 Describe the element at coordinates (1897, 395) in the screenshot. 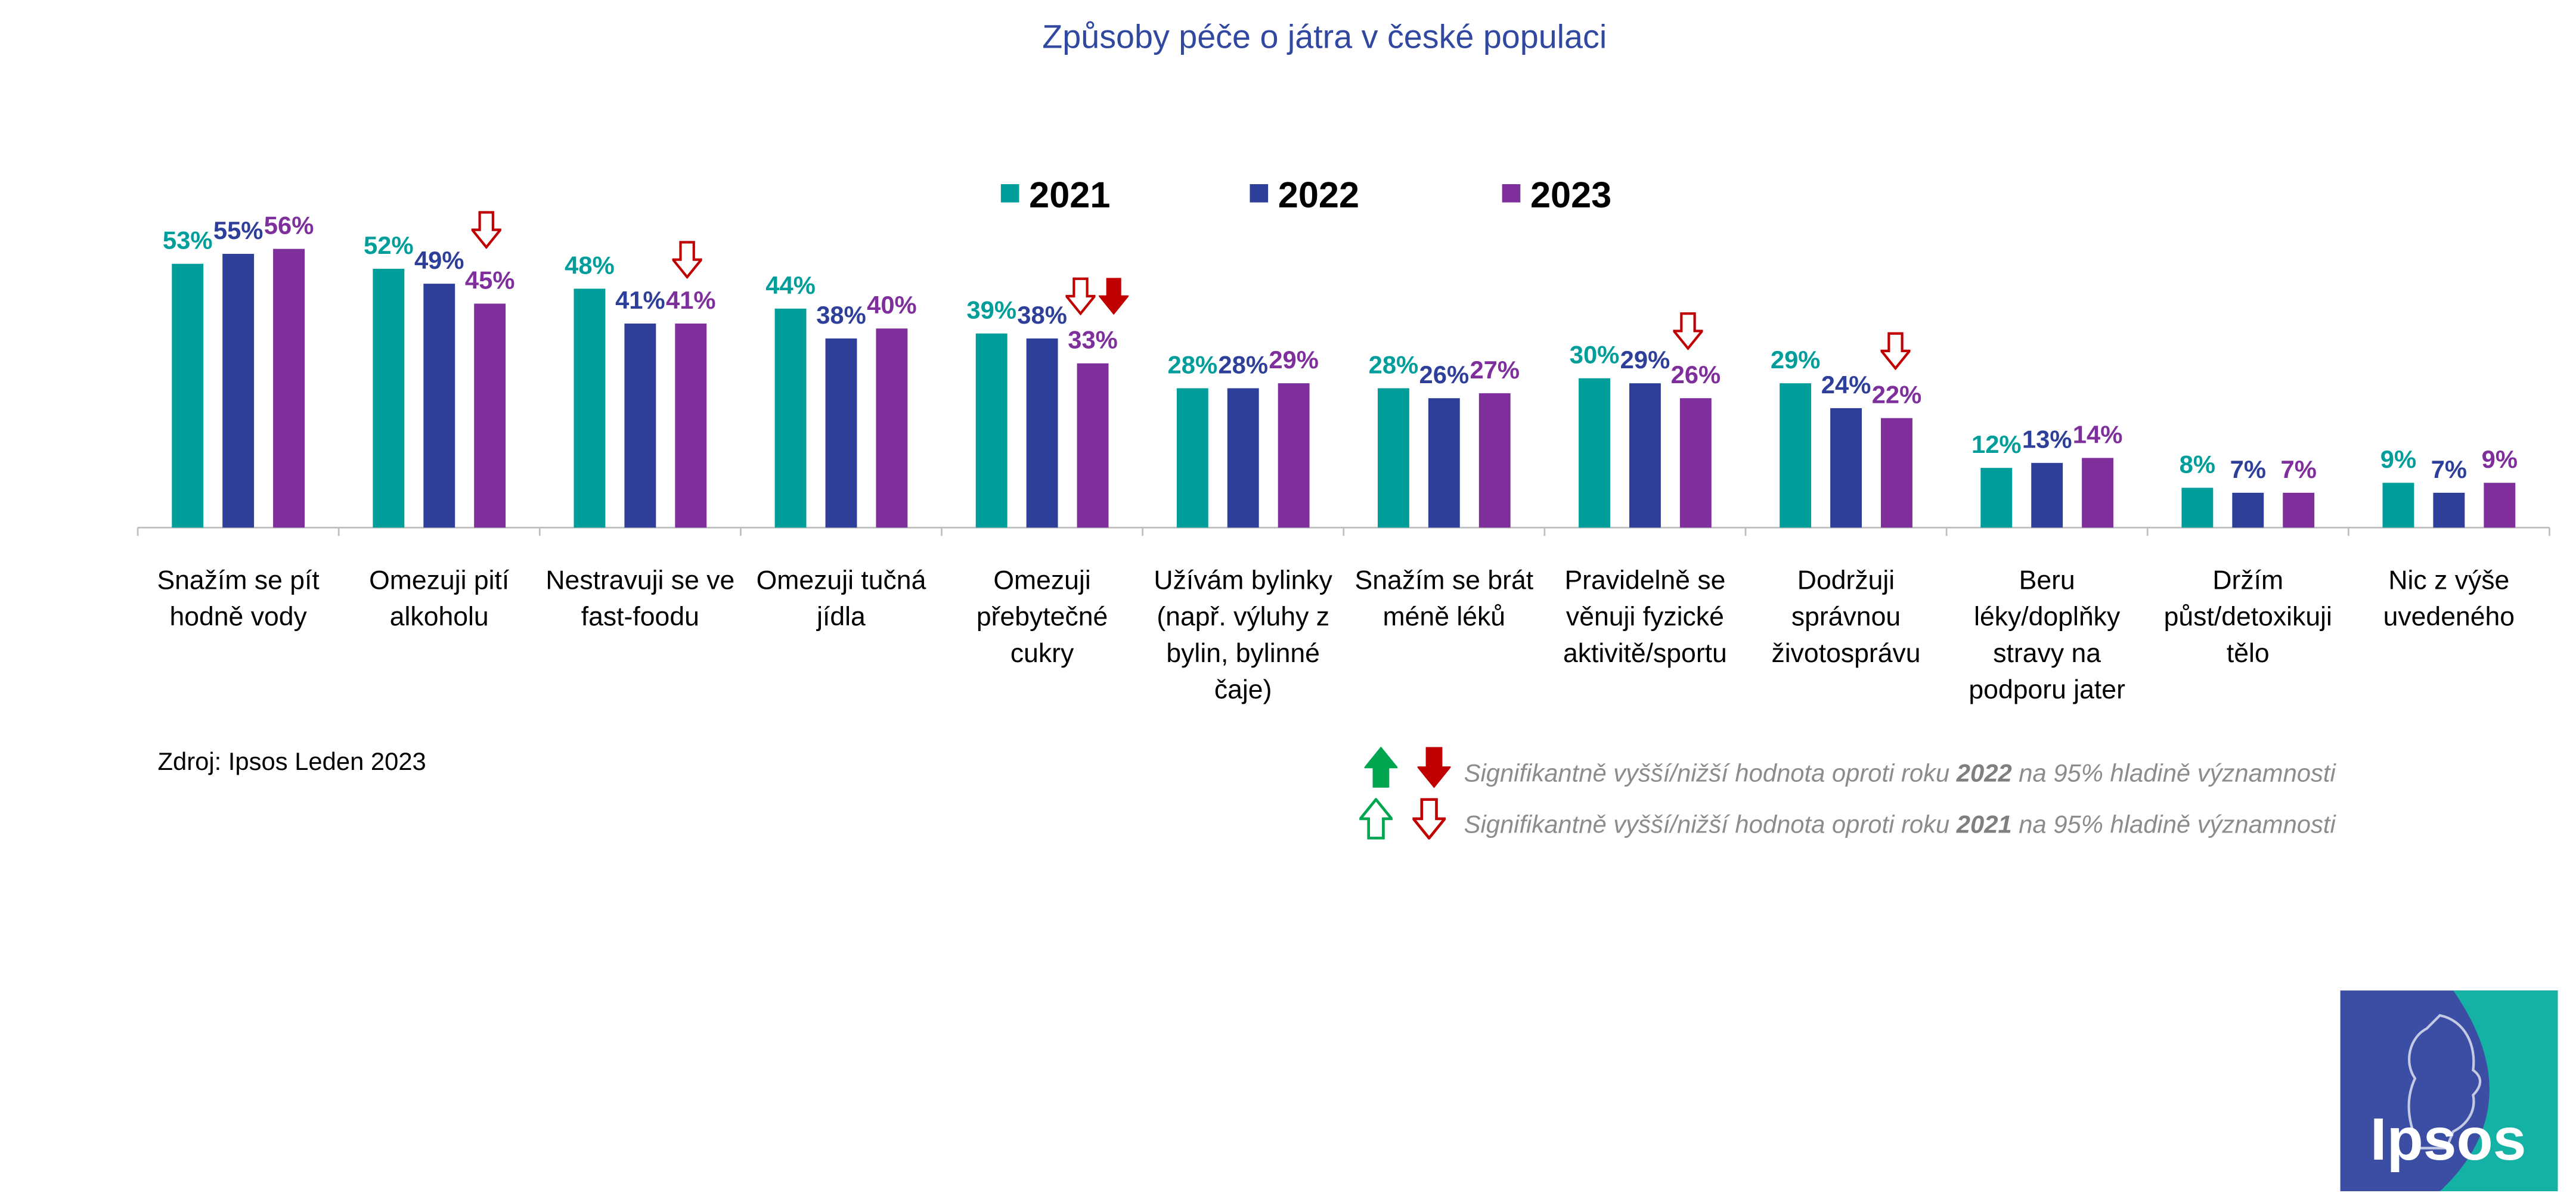

I see `data-label: 22%` at that location.